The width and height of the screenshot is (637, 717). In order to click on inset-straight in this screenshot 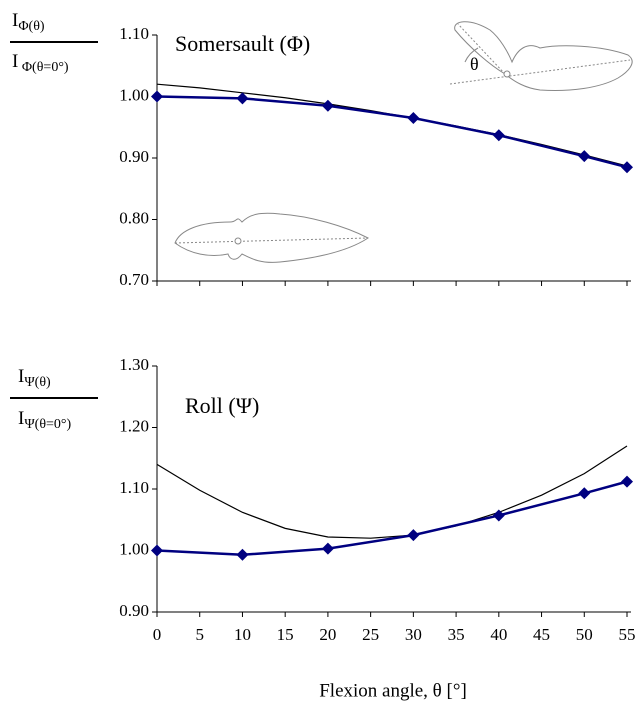, I will do `click(271, 237)`.